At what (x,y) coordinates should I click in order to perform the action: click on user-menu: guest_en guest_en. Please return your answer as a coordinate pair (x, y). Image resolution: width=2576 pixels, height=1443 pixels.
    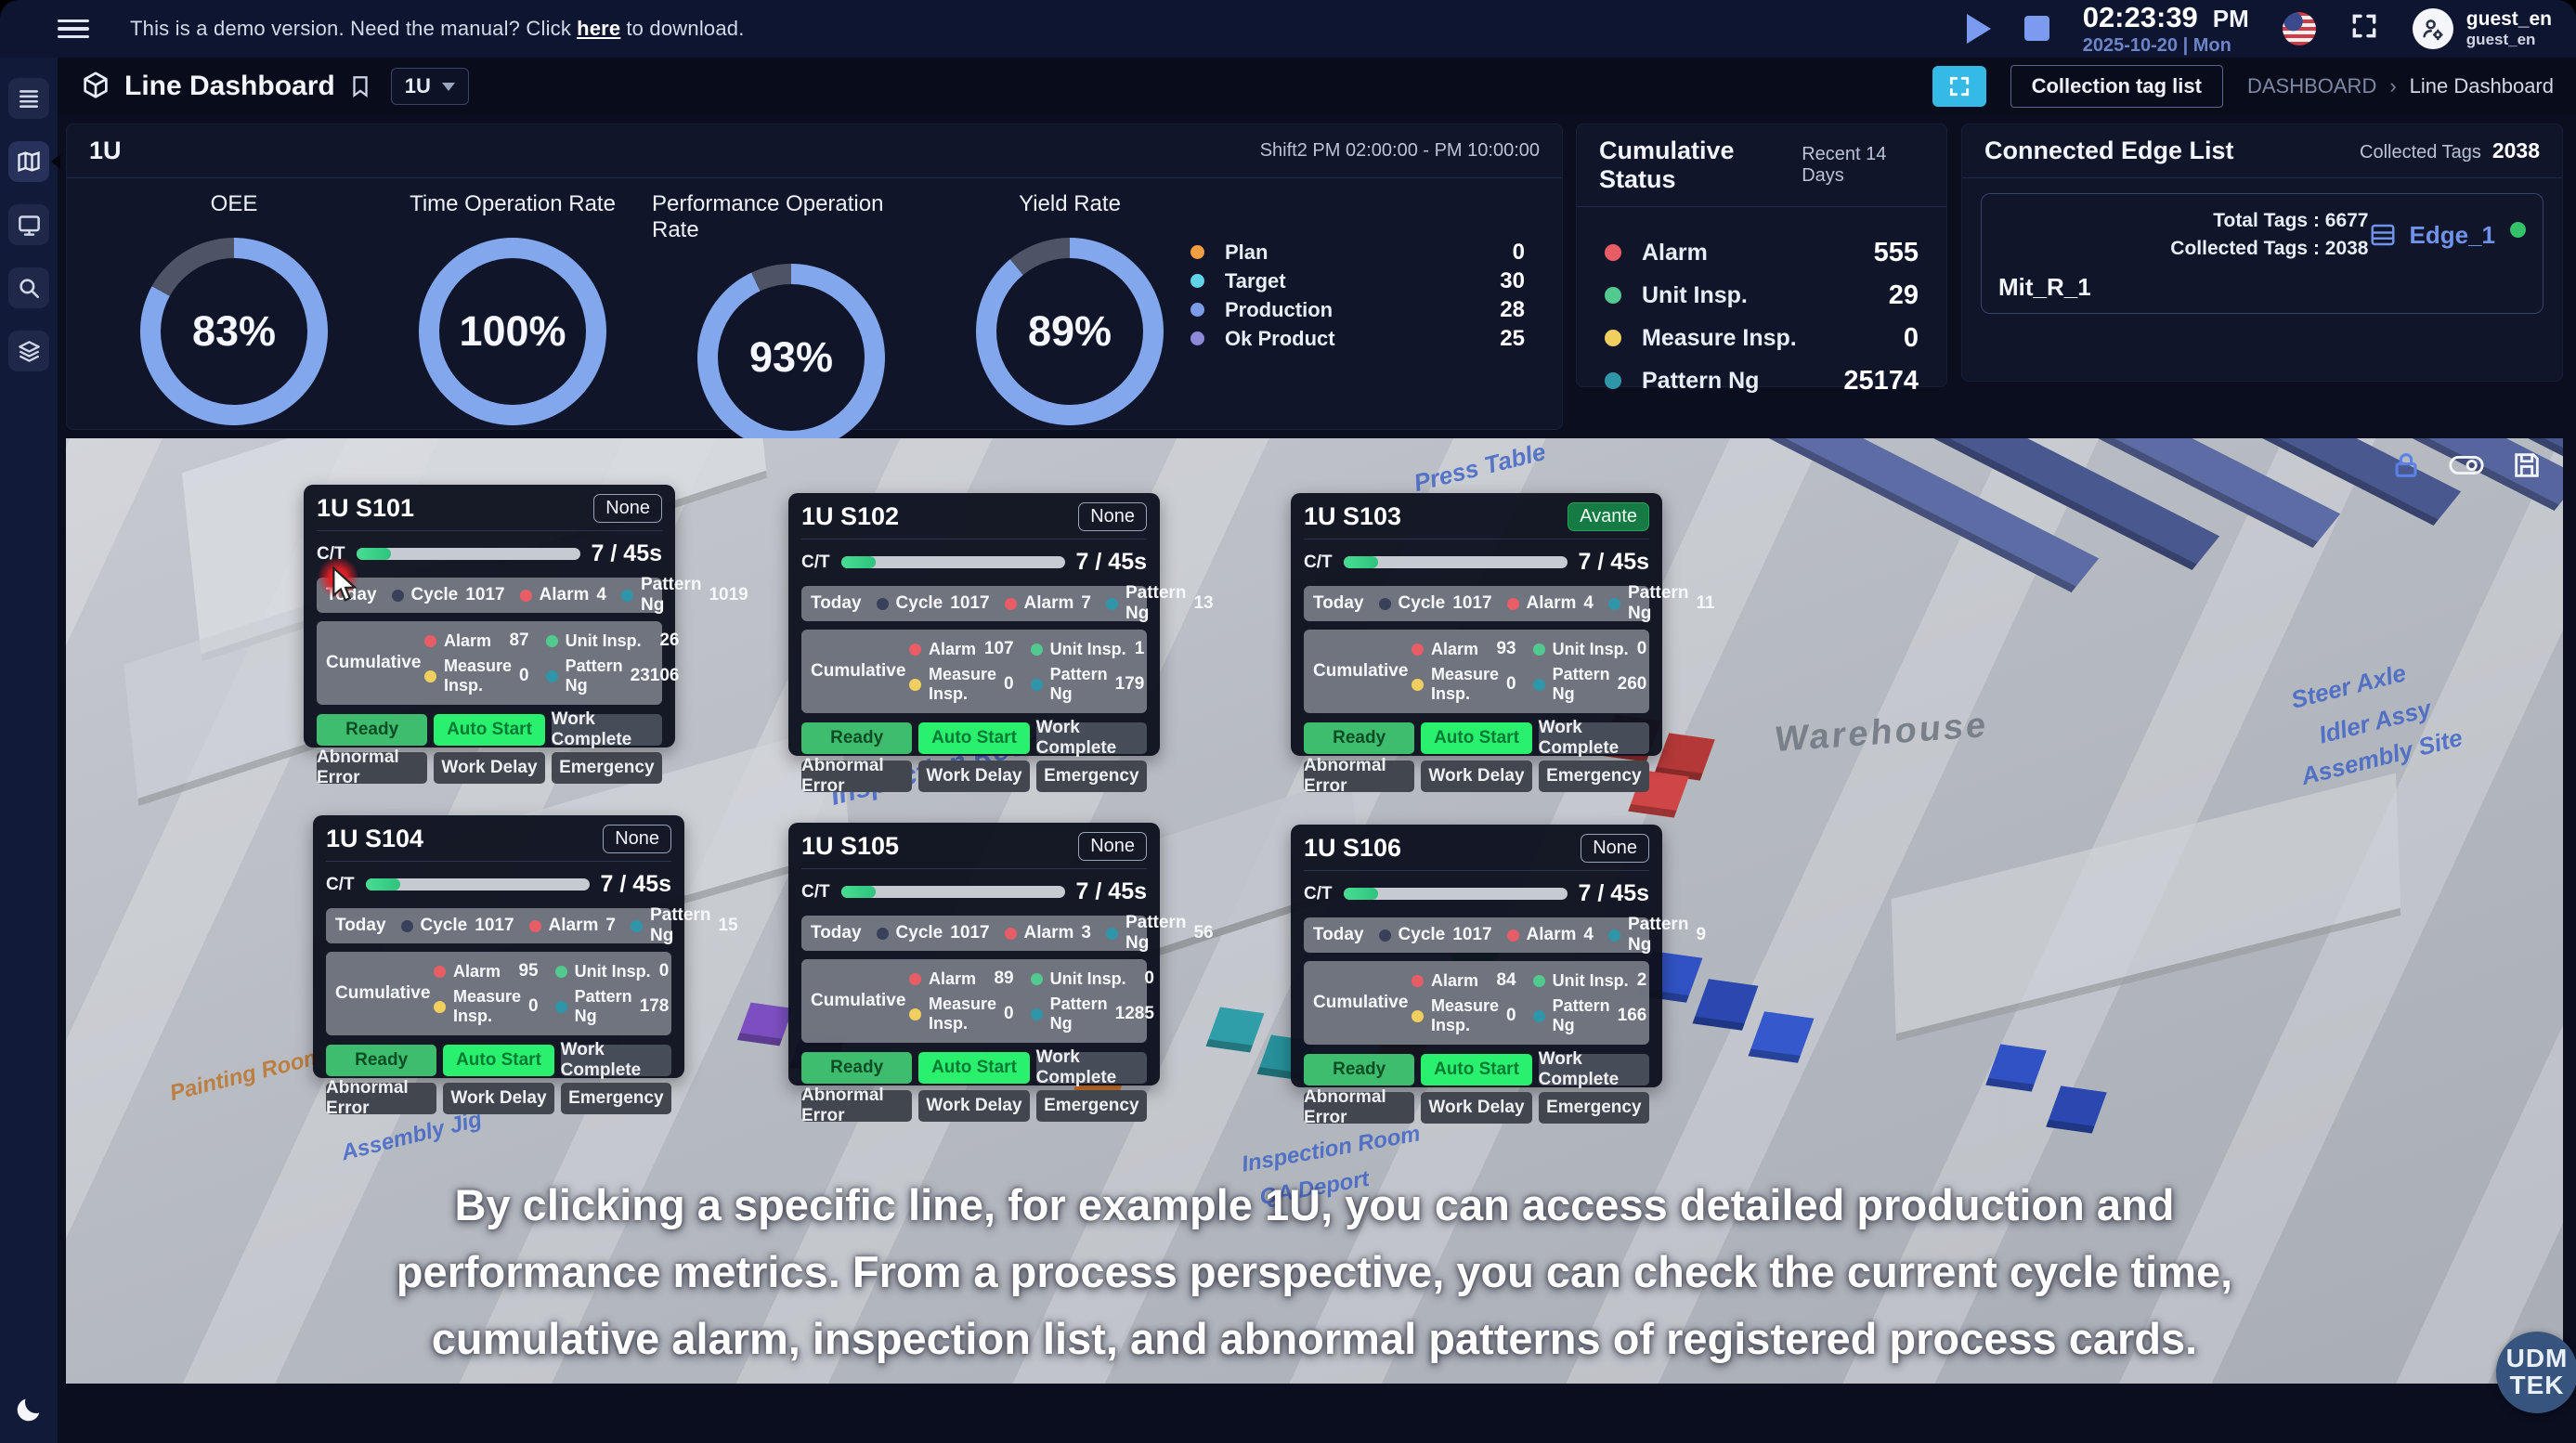
    Looking at the image, I should click on (2482, 28).